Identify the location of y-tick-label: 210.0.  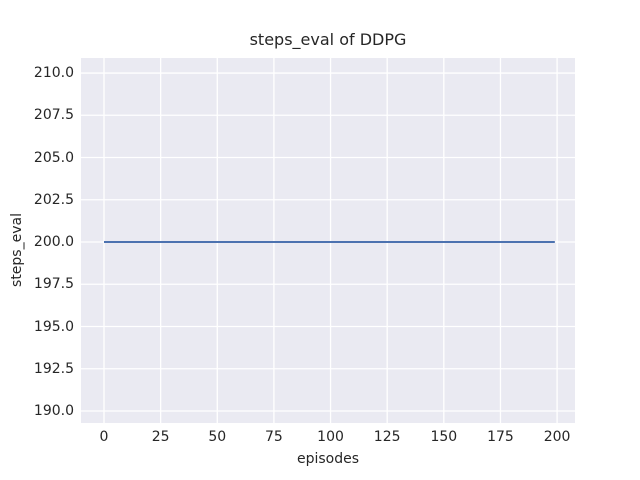
(53, 73).